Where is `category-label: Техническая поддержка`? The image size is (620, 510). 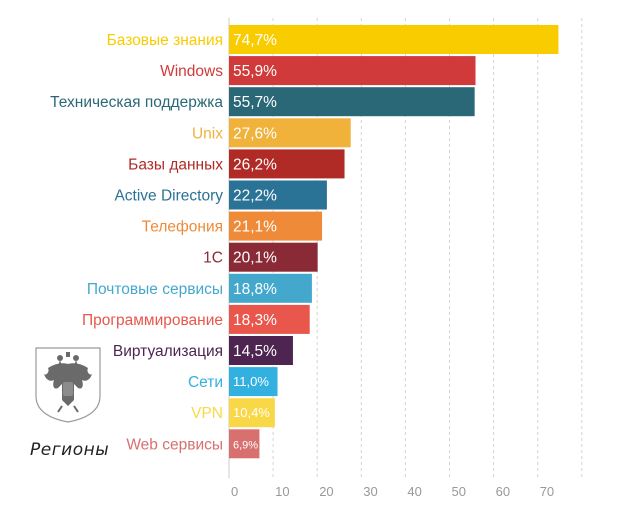
category-label: Техническая поддержка is located at coordinates (136, 102).